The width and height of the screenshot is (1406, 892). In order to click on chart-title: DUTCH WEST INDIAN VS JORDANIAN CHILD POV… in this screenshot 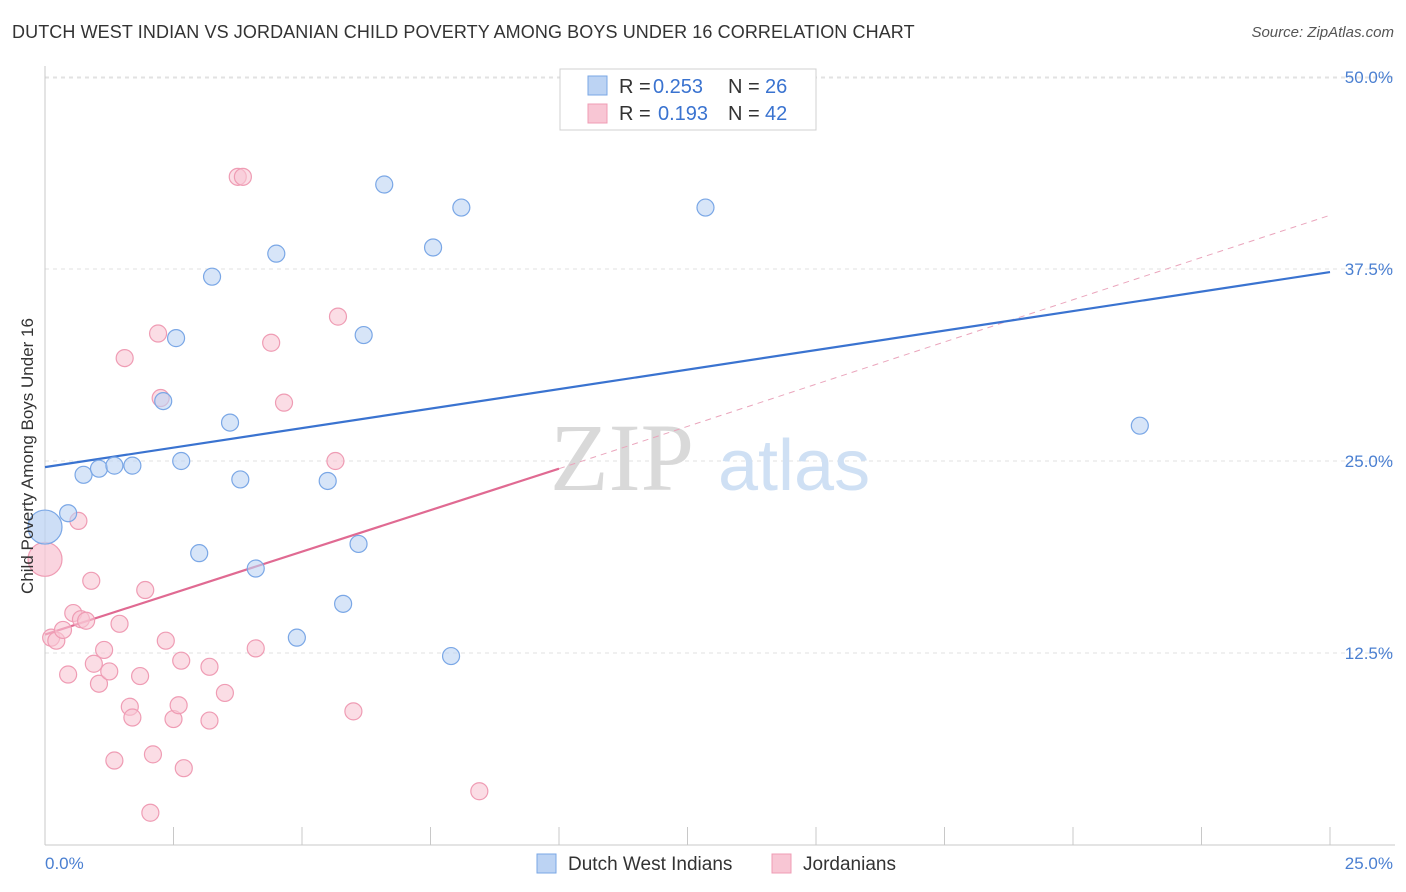, I will do `click(463, 32)`.